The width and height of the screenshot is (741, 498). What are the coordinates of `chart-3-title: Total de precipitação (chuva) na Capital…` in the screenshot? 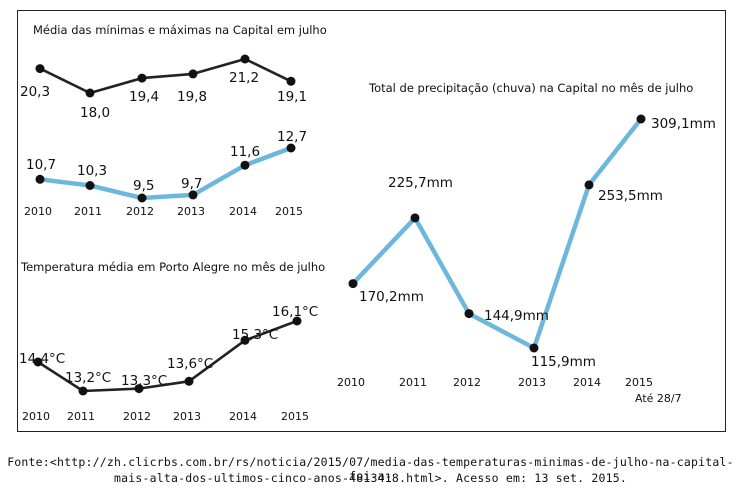 It's located at (530, 88).